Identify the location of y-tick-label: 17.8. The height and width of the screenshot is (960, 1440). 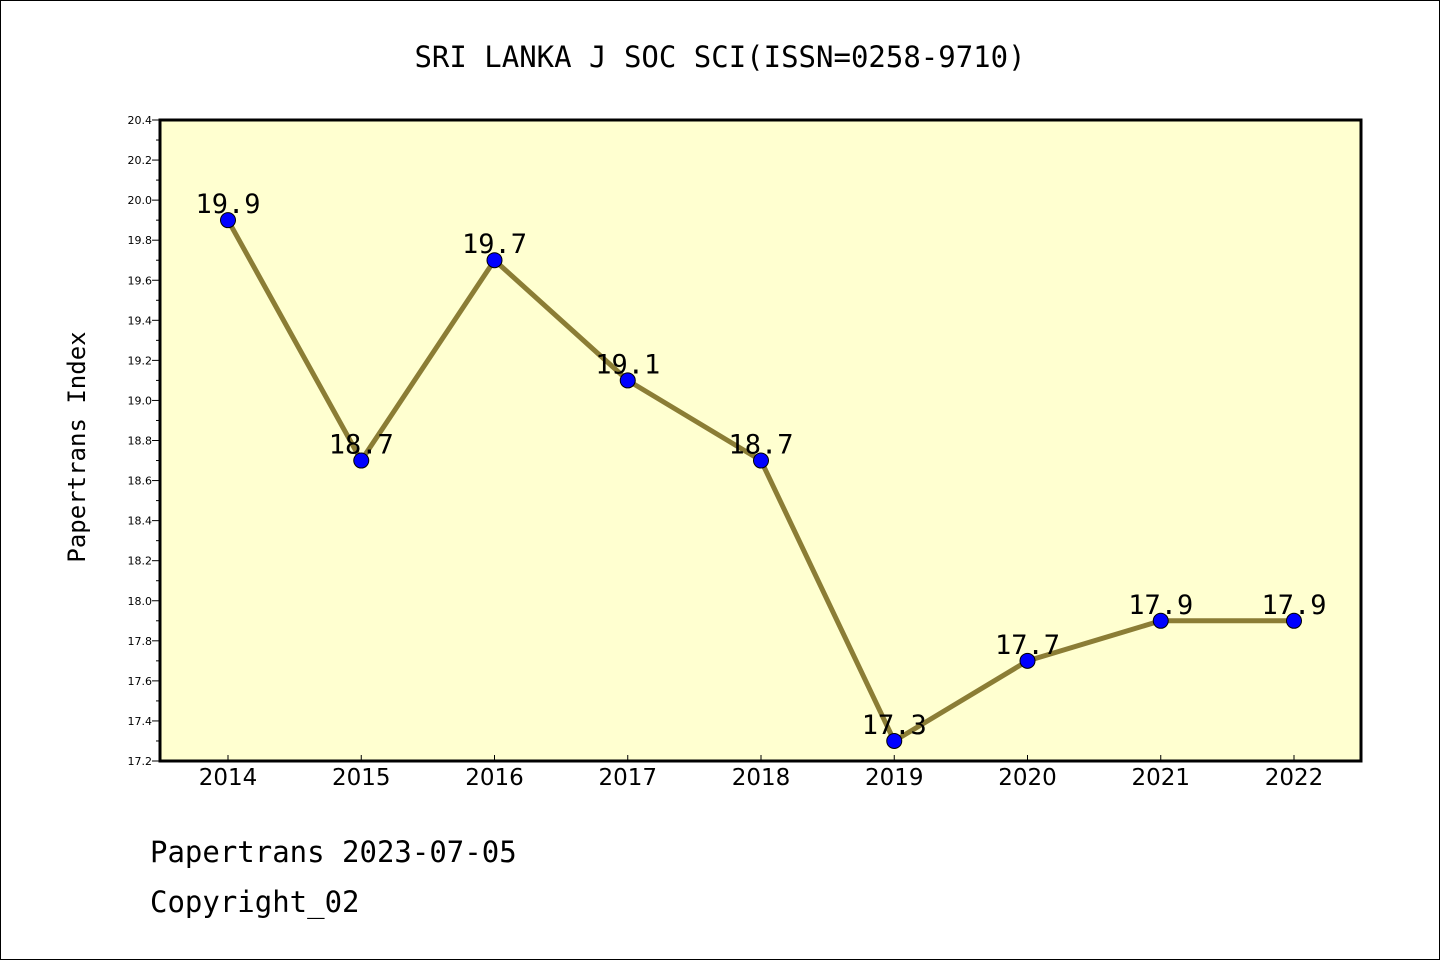
(140, 641).